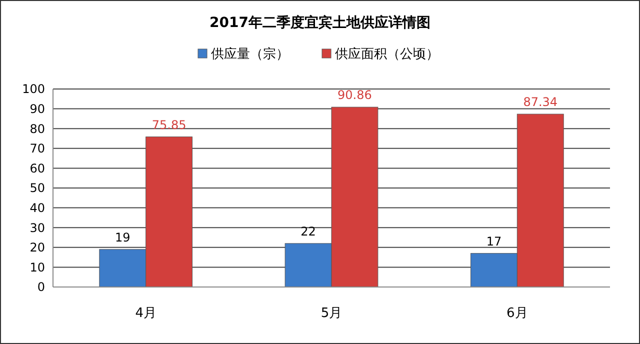 The height and width of the screenshot is (344, 640). What do you see at coordinates (494, 241) in the screenshot?
I see `data-label: 17` at bounding box center [494, 241].